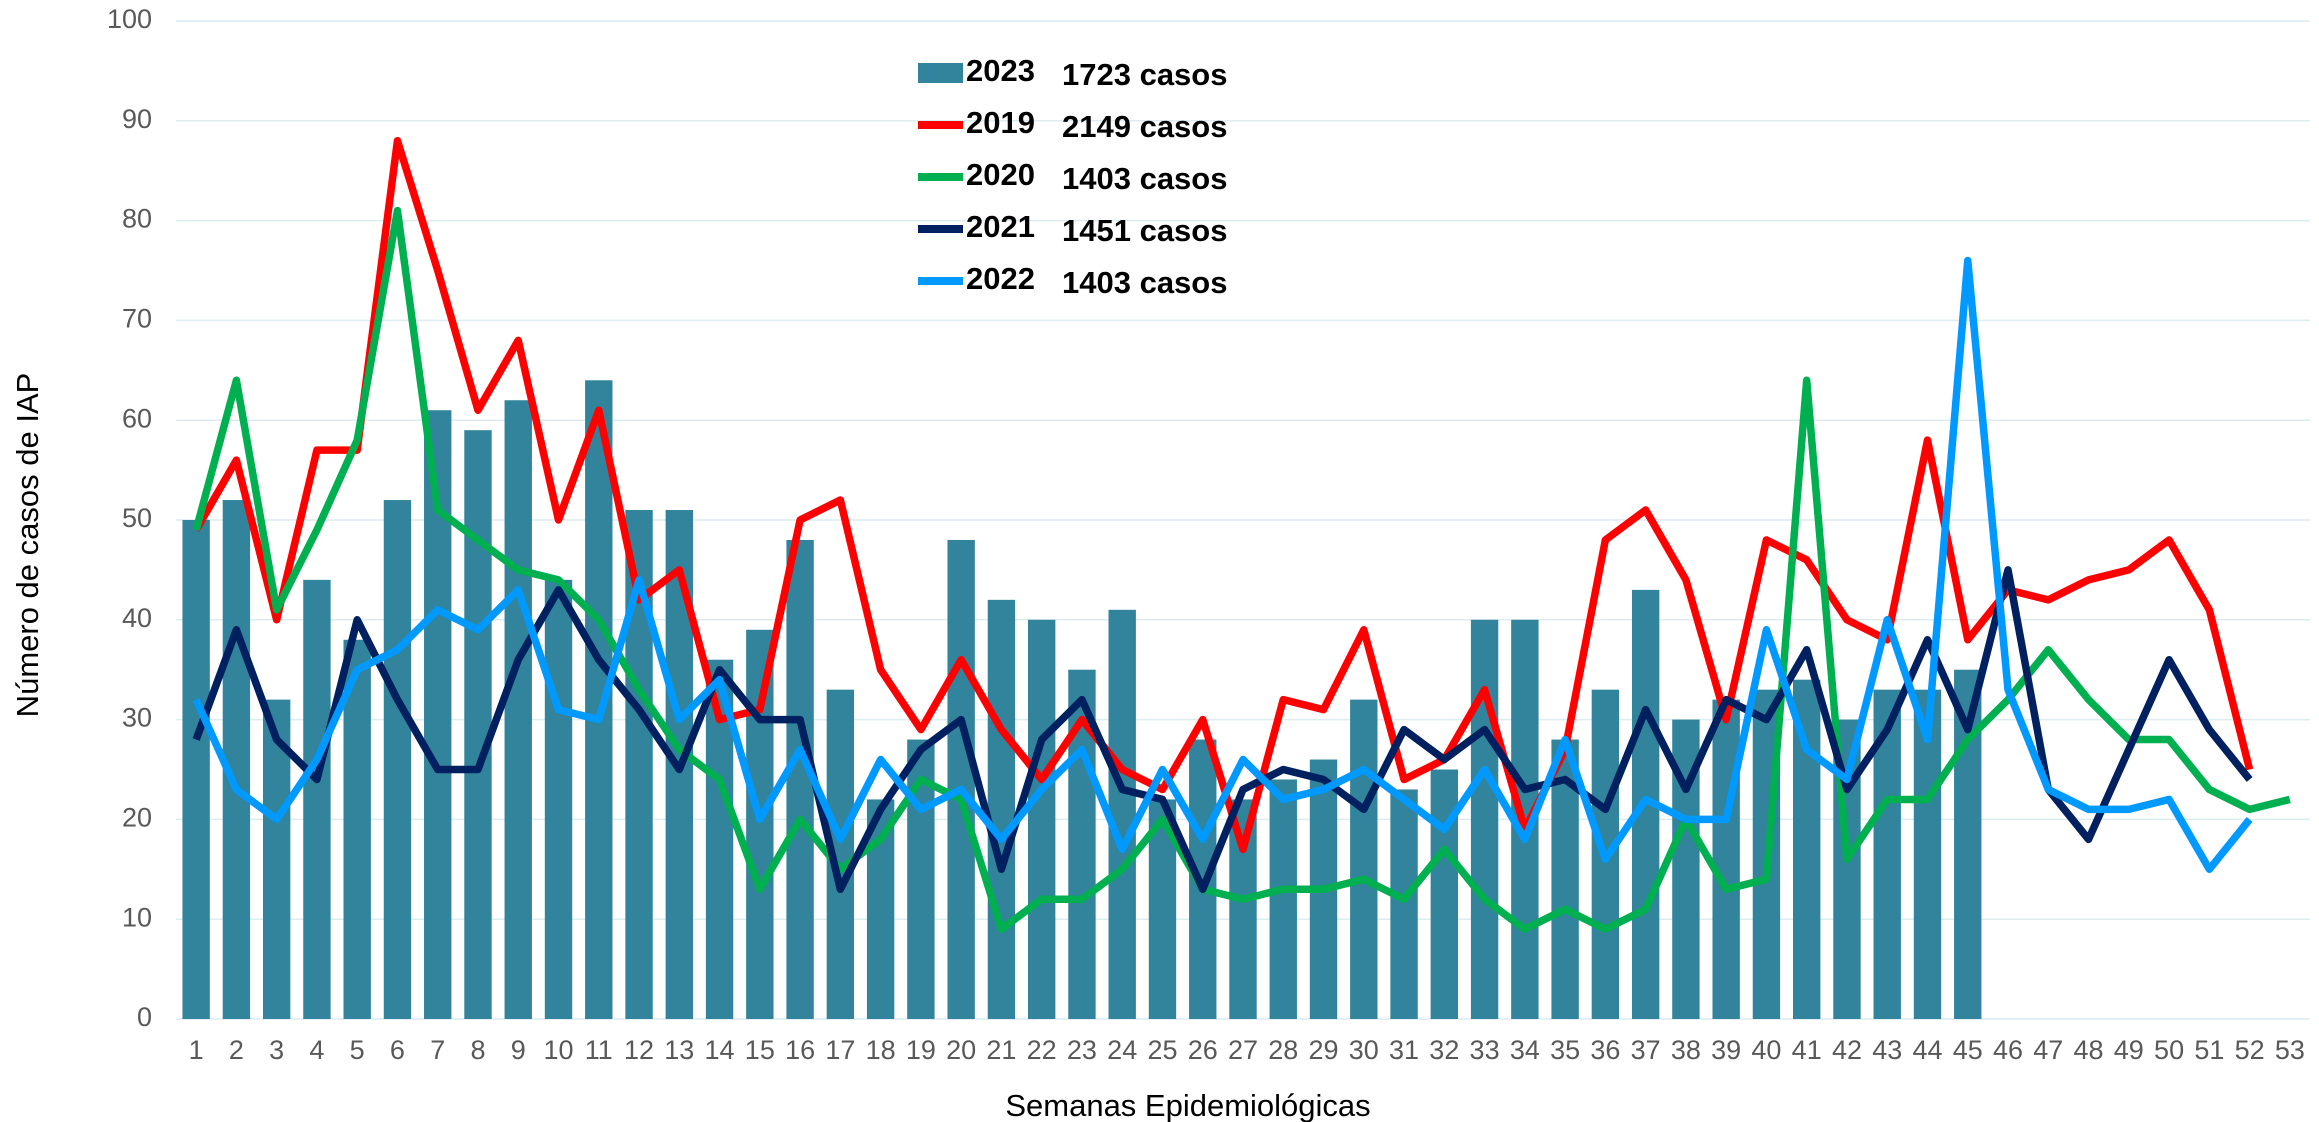 This screenshot has width=2319, height=1122. I want to click on x-tick-label: 3, so click(276, 1050).